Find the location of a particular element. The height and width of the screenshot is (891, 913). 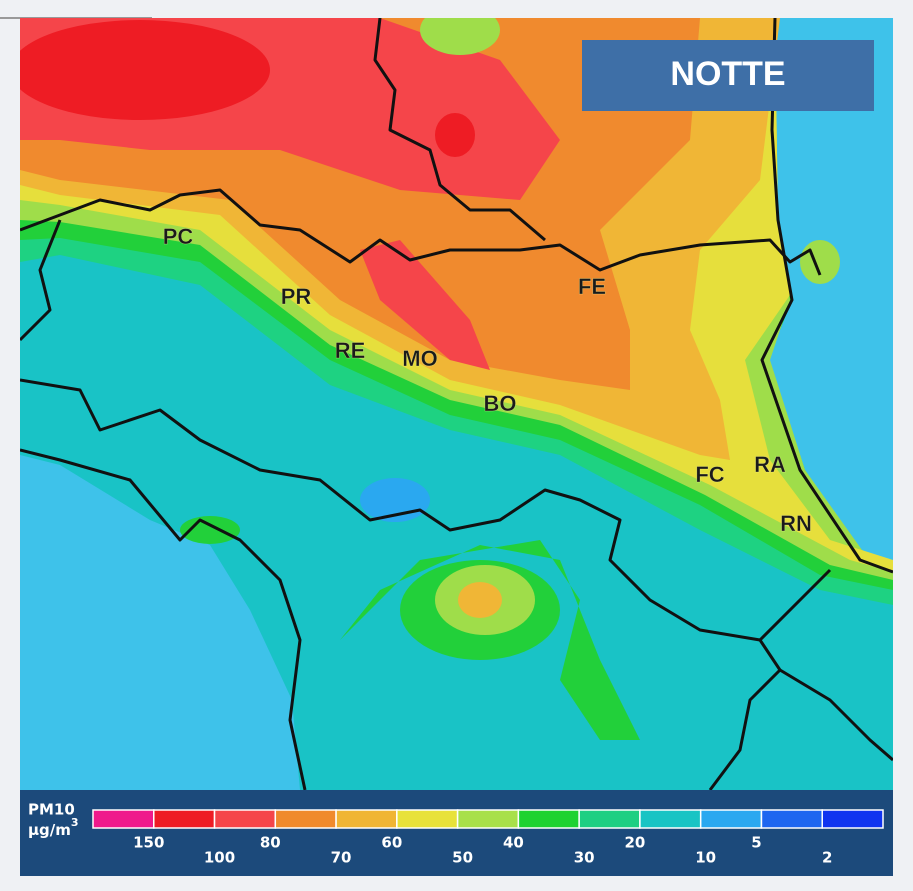

city-label: PC is located at coordinates (178, 236).